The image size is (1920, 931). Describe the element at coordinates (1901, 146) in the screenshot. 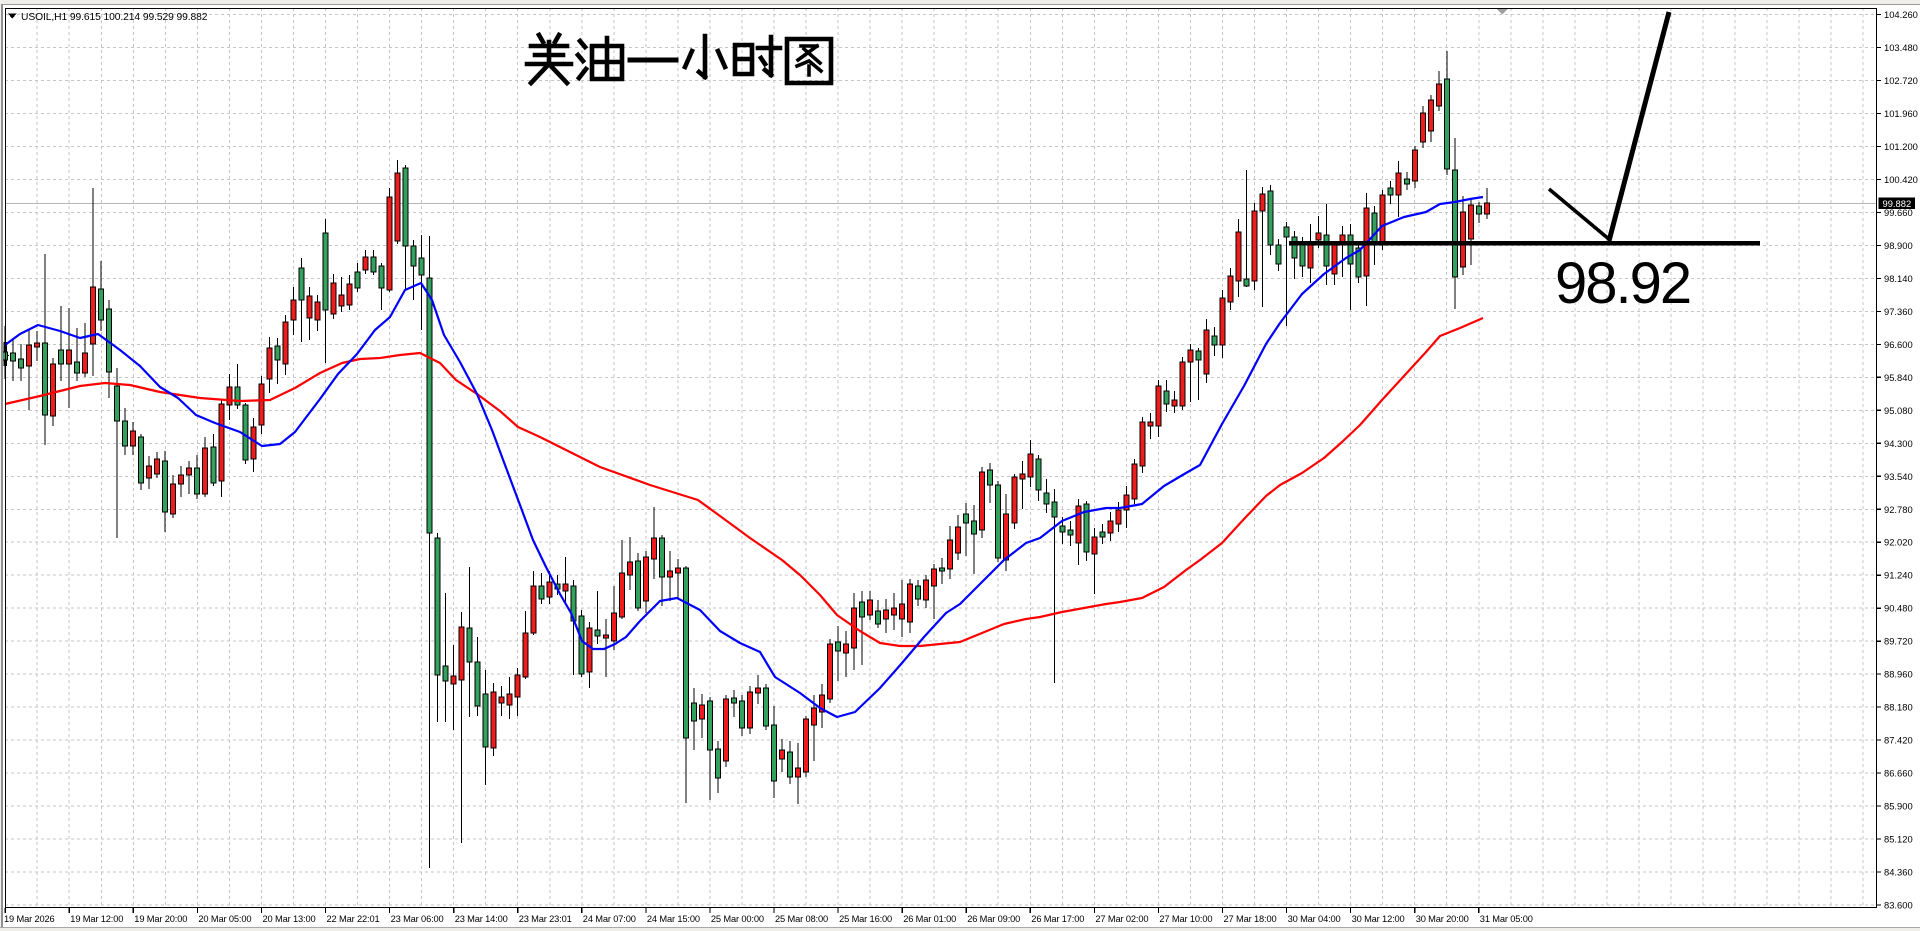

I see `svg-text: 101.200` at that location.